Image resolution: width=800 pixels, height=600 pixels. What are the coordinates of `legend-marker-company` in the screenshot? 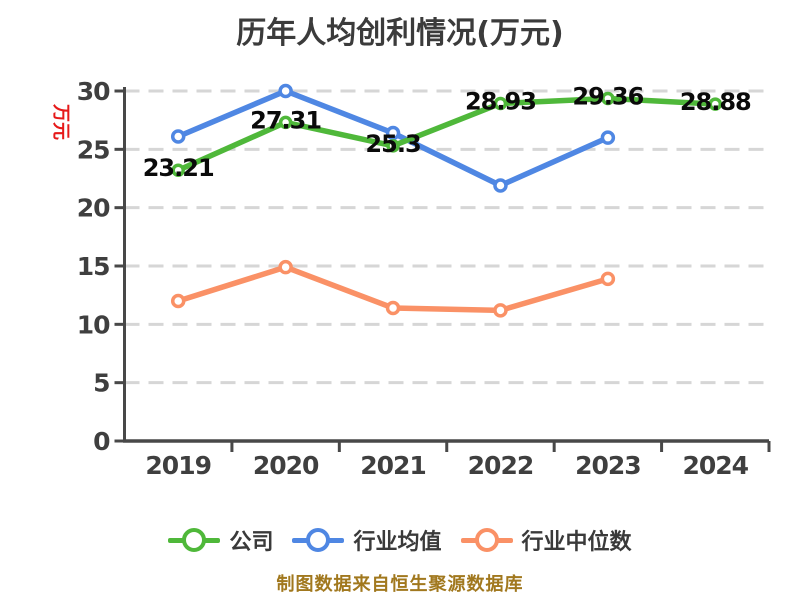 It's located at (194, 540).